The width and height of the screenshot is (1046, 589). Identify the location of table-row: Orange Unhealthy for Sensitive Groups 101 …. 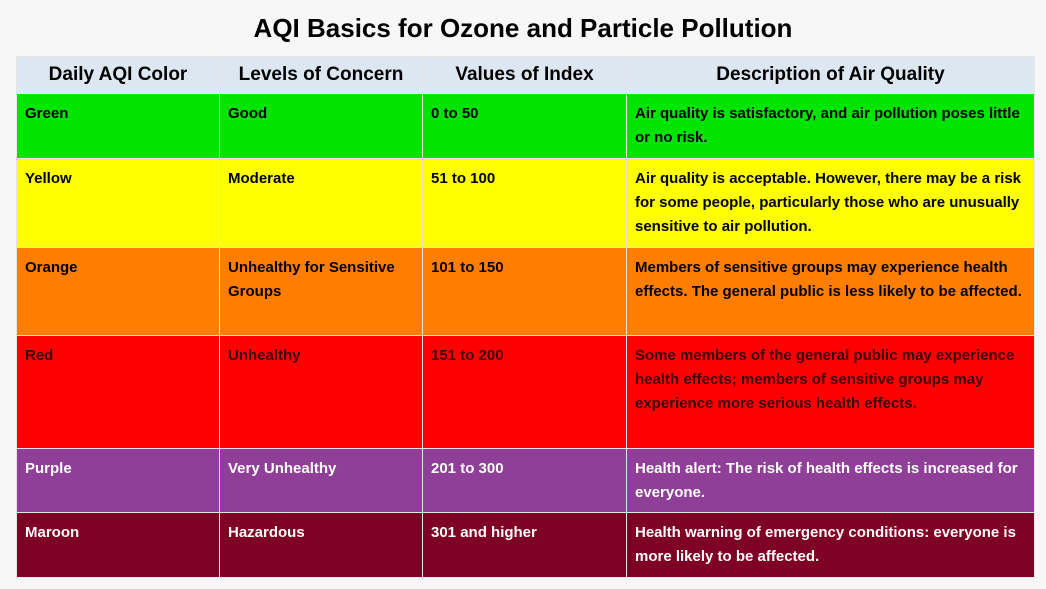
(525, 291).